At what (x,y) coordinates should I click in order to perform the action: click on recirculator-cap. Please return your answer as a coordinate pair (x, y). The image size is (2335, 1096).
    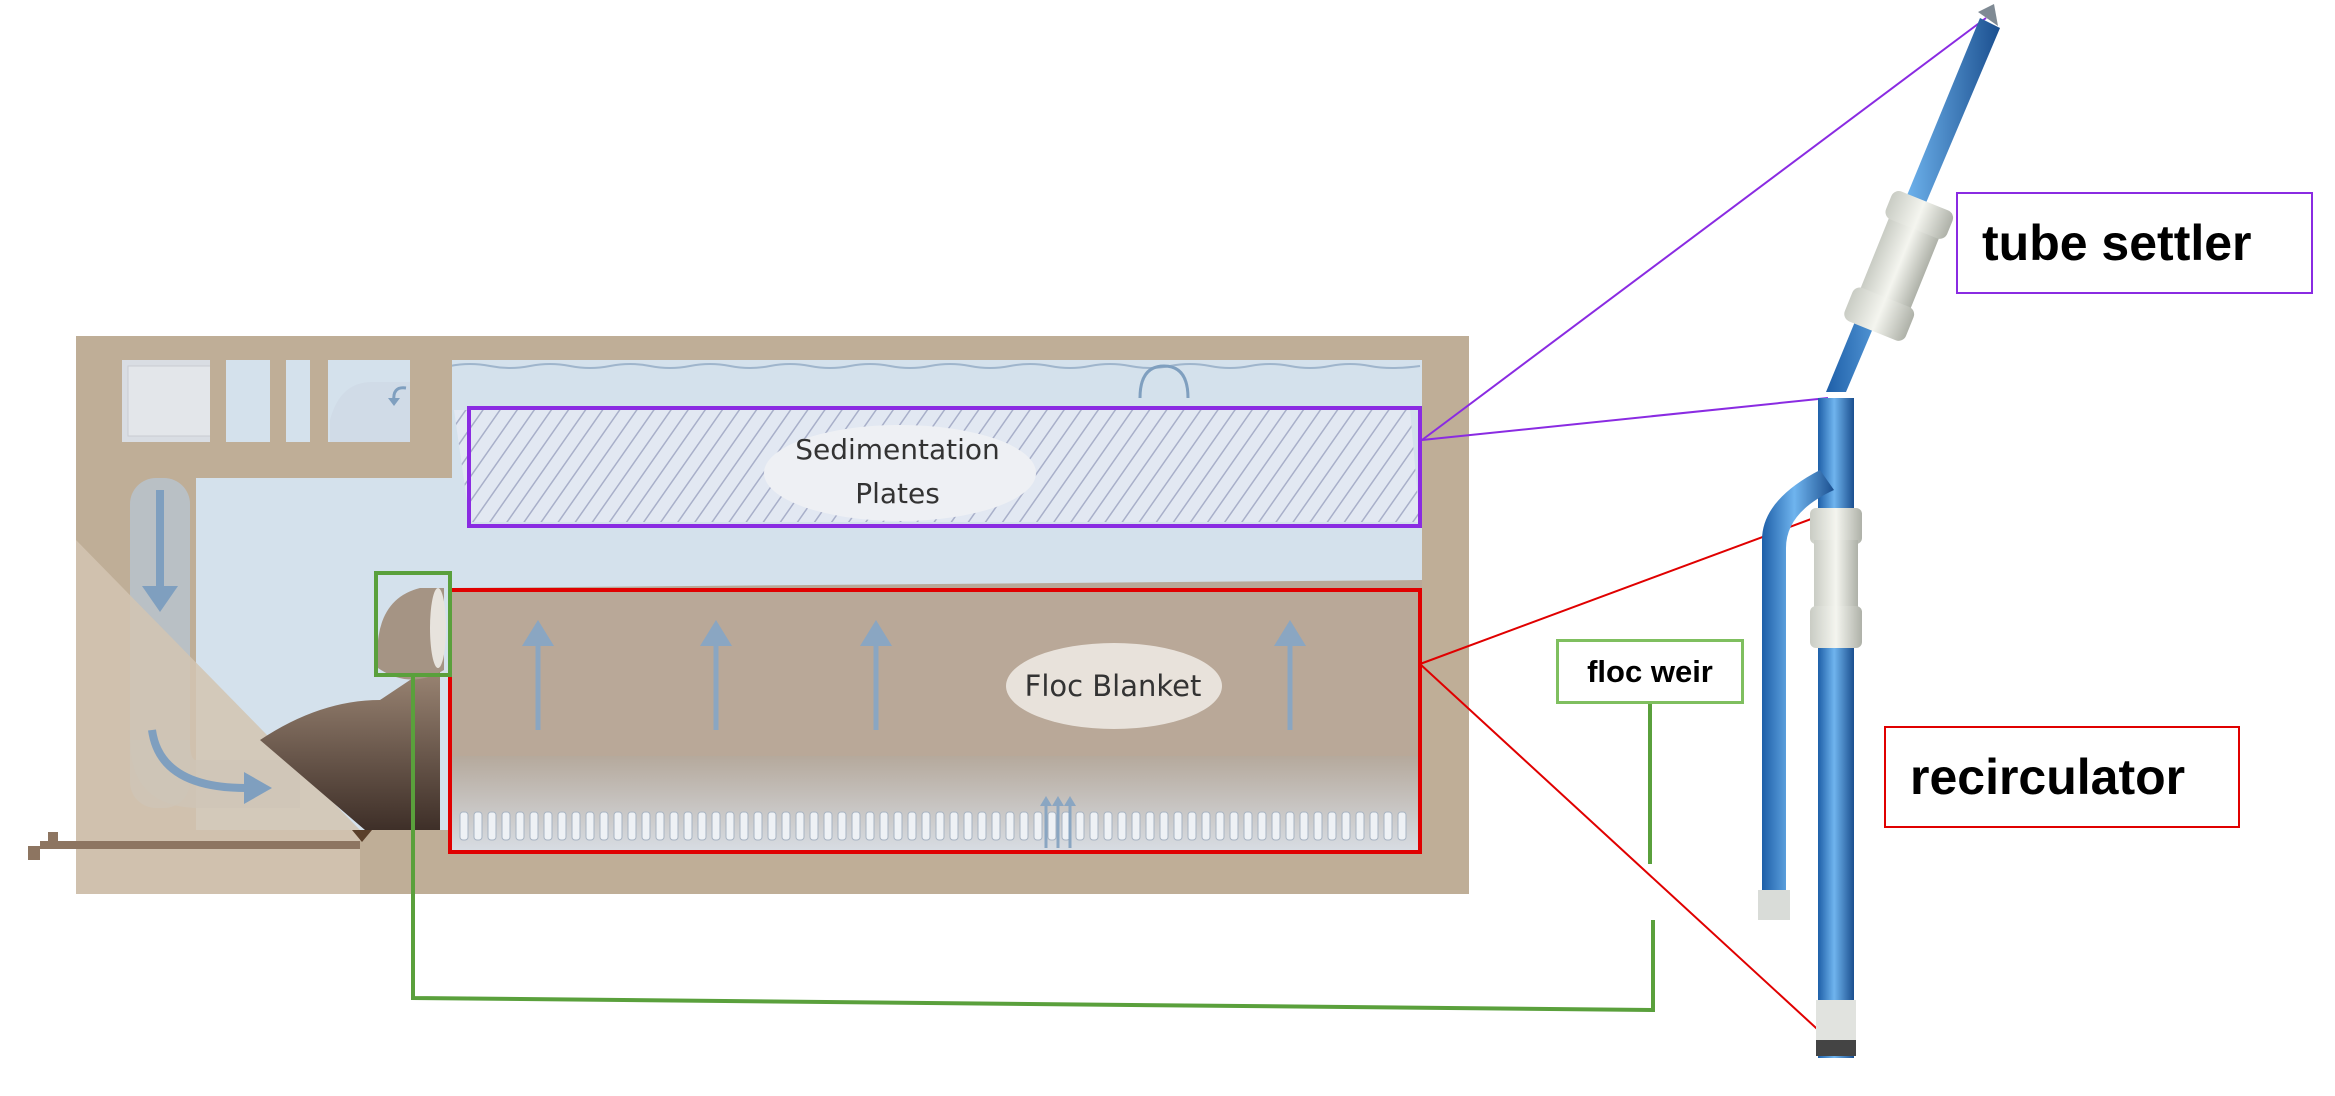
    Looking at the image, I should click on (1774, 905).